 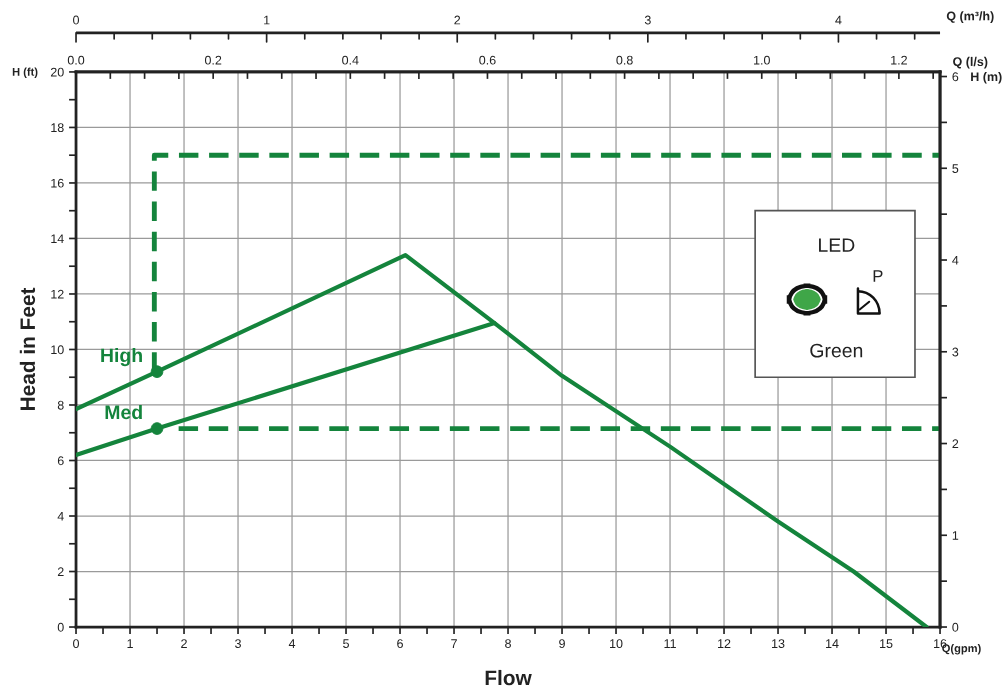 What do you see at coordinates (955, 168) in the screenshot?
I see `y2-tick-label: 5` at bounding box center [955, 168].